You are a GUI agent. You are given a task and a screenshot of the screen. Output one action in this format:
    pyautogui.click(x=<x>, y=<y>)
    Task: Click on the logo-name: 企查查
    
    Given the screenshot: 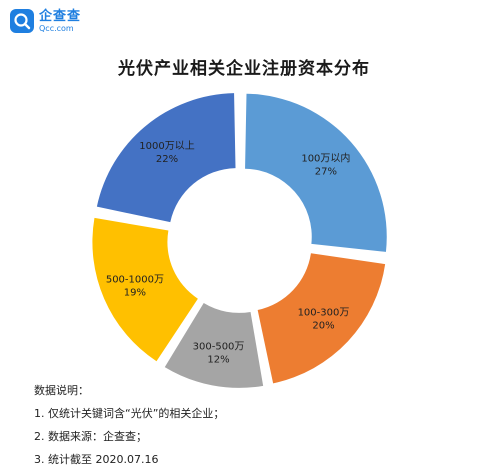 What is the action you would take?
    pyautogui.click(x=60, y=16)
    